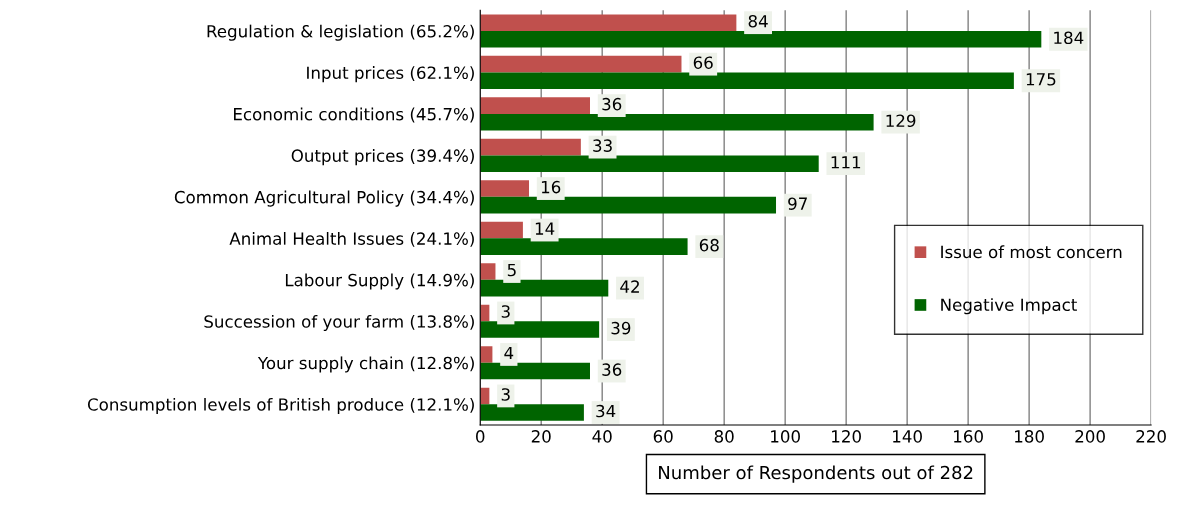 This screenshot has height=512, width=1177. What do you see at coordinates (816, 474) in the screenshot?
I see `x-axis-title: Number of Respondents out of 282` at bounding box center [816, 474].